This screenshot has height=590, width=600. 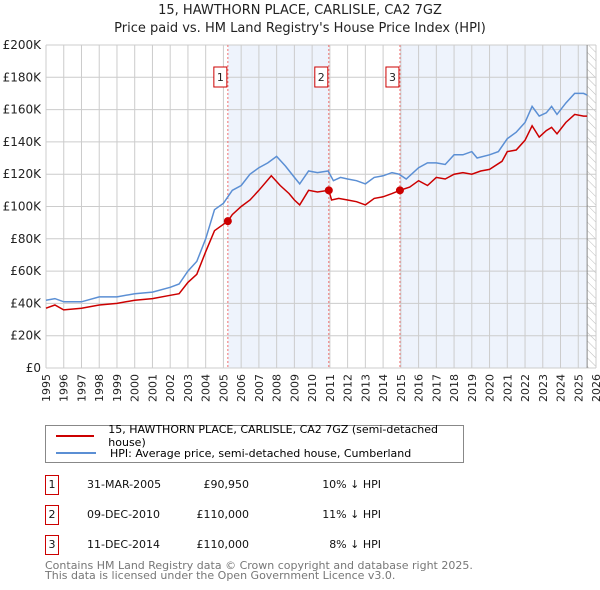 What do you see at coordinates (23, 142) in the screenshot?
I see `y-tick-label: £140K` at bounding box center [23, 142].